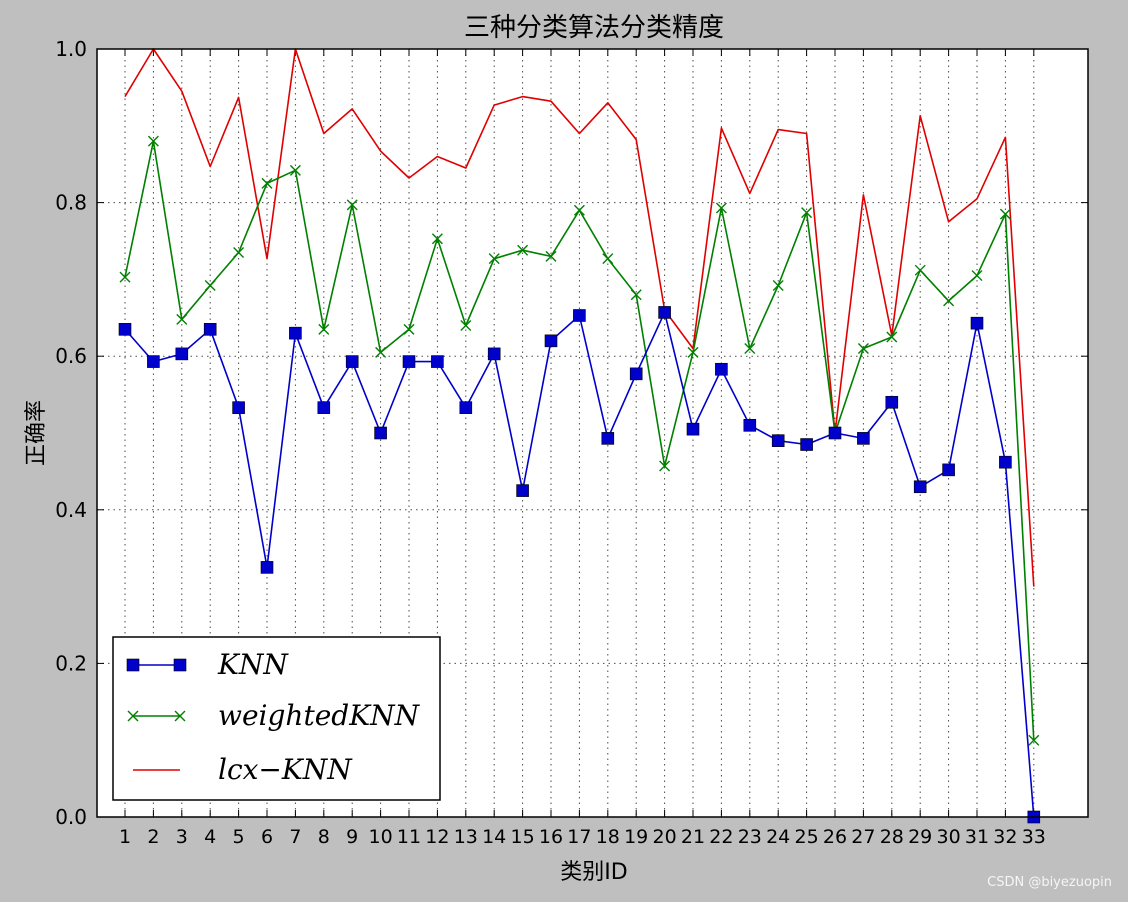 Image resolution: width=1128 pixels, height=902 pixels. Describe the element at coordinates (551, 837) in the screenshot. I see `x-tick-label: 16` at that location.